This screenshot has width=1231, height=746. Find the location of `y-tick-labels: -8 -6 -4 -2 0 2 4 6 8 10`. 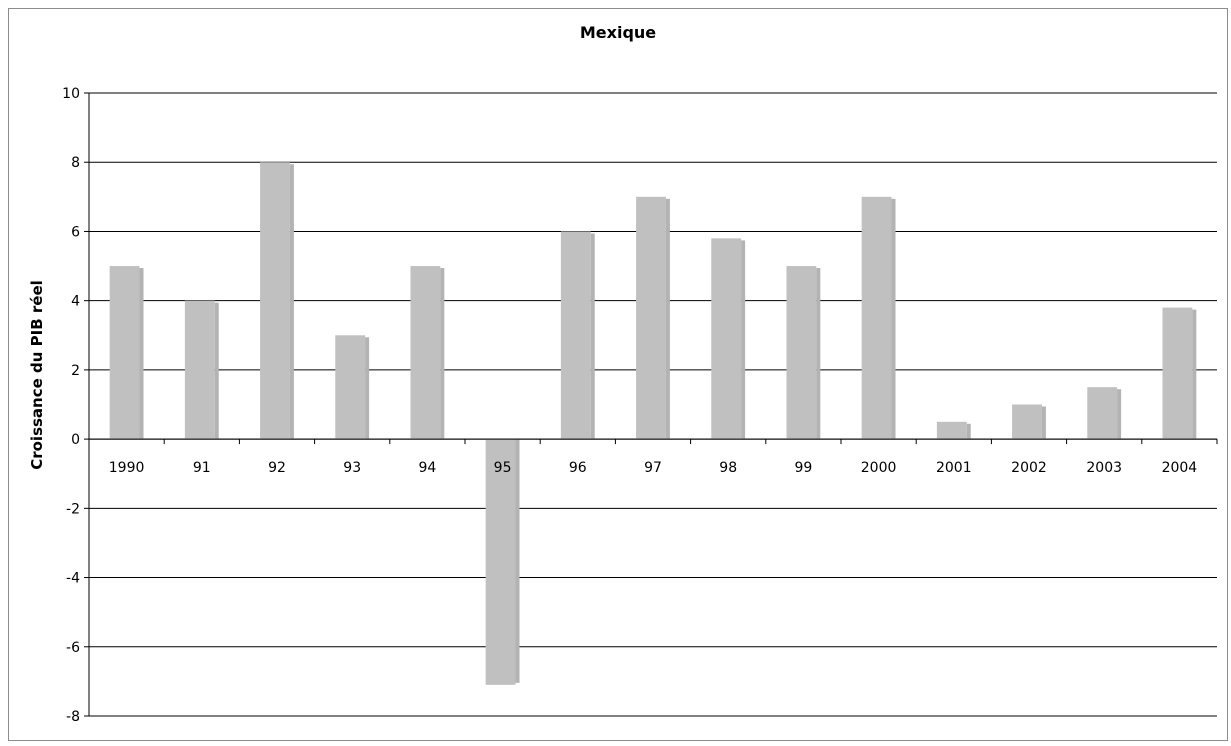

y-tick-labels: -8 -6 -4 -2 0 2 4 6 8 10 is located at coordinates (71, 405).